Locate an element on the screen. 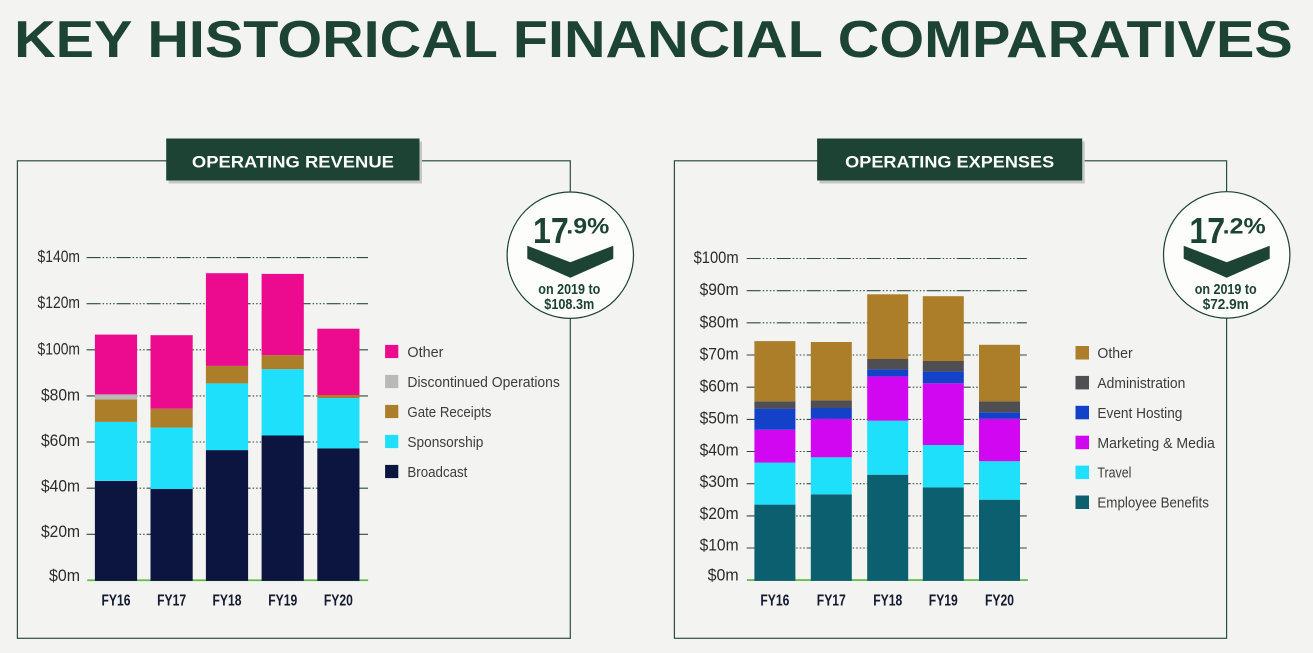 This screenshot has height=653, width=1313. svg-text:KEY HISTORICAL FINANCIAL COMPA: KEY HISTORICAL FINANCIAL COMPARATIVES is located at coordinates (653, 40).